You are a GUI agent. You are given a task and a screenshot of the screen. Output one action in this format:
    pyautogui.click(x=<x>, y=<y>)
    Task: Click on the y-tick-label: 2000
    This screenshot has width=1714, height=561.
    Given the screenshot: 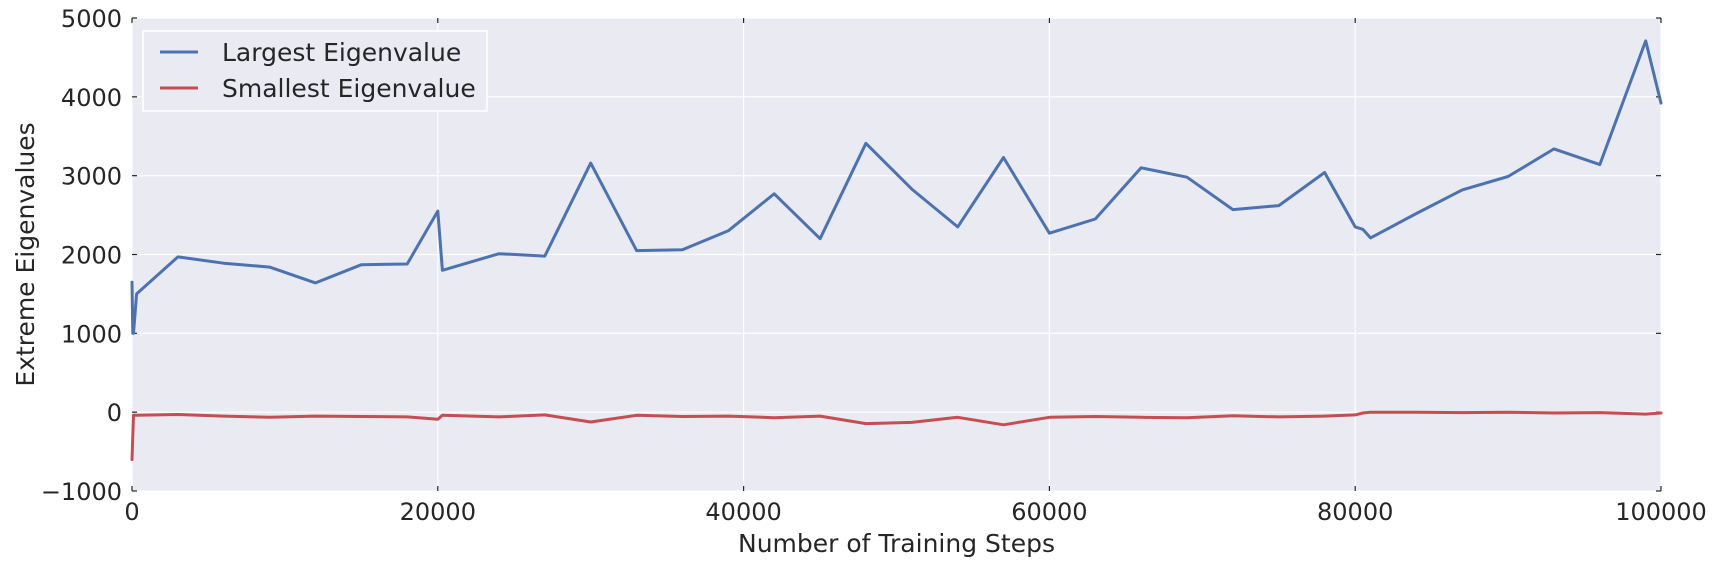 What is the action you would take?
    pyautogui.click(x=91, y=256)
    